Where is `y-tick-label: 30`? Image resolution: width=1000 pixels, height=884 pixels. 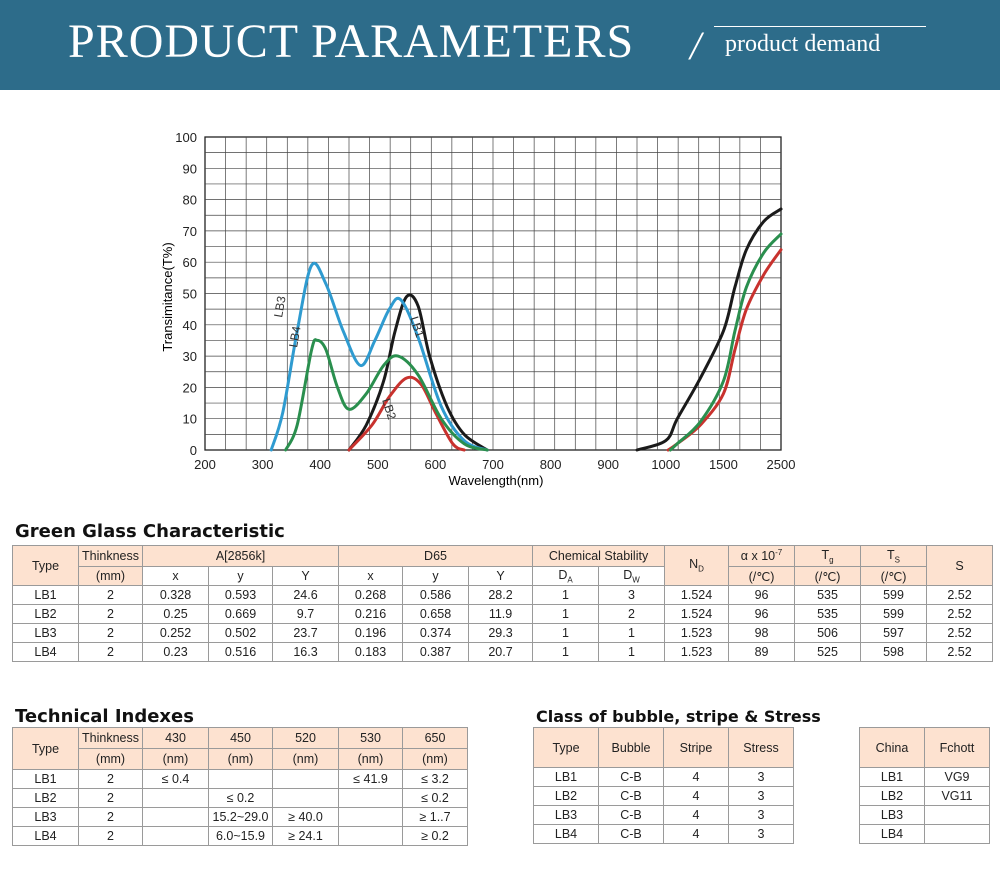
y-tick-label: 30 is located at coordinates (190, 356).